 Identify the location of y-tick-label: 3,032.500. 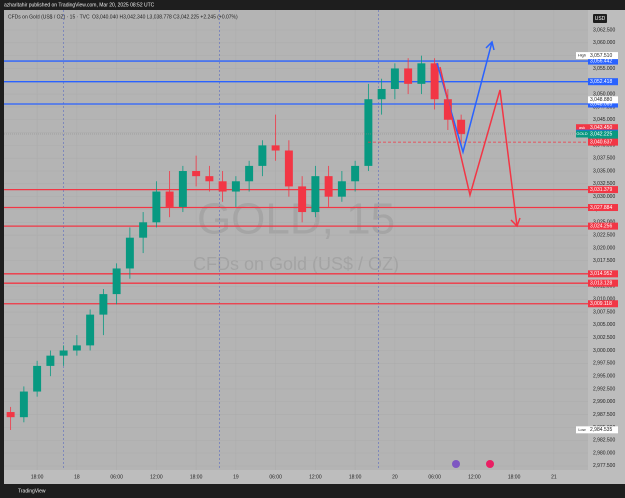
(604, 184).